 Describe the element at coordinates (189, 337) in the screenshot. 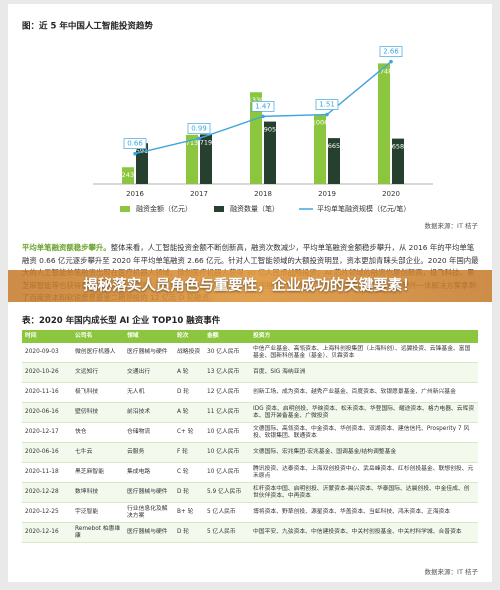

I see `header-cell: 轮次` at that location.